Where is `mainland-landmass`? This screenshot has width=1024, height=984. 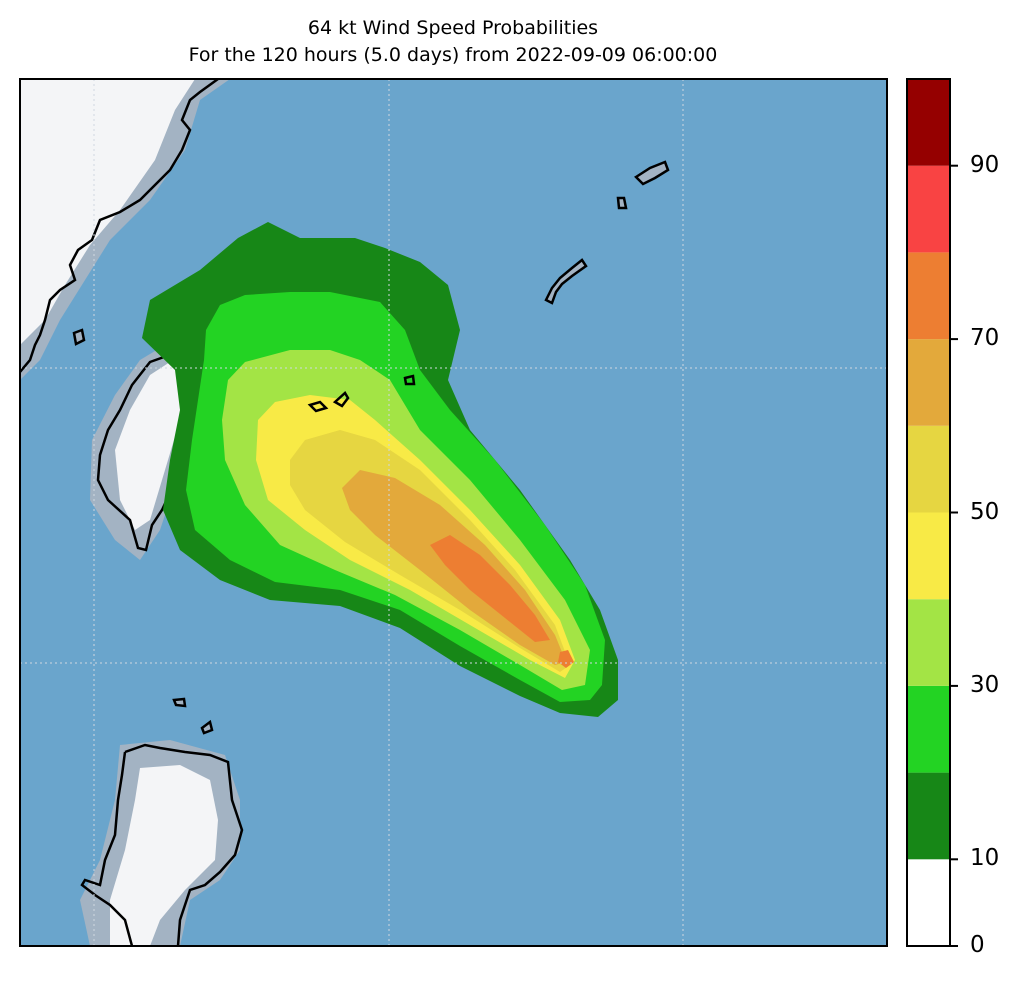
mainland-landmass is located at coordinates (125, 229).